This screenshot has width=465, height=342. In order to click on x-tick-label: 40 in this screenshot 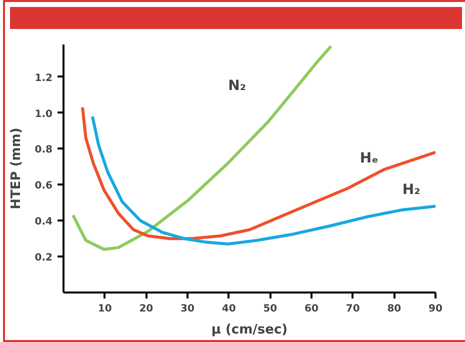, I will do `click(229, 309)`.